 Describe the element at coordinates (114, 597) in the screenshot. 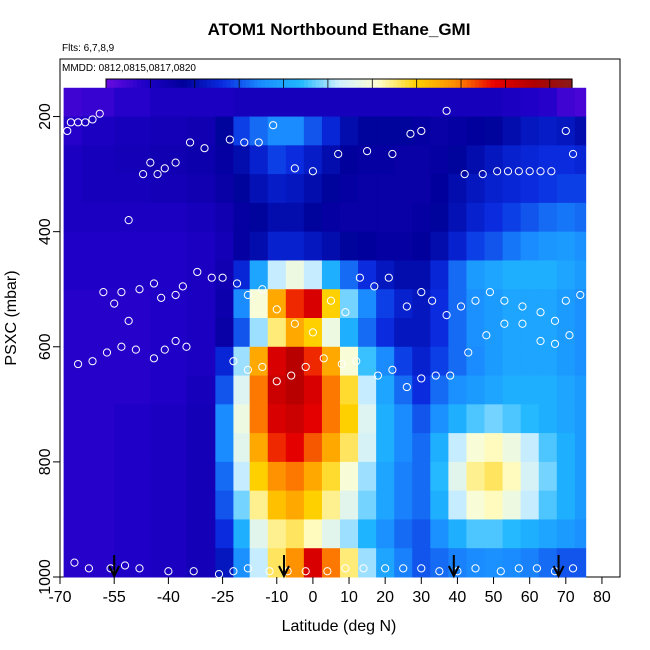

I see `x-tick-label: -55` at that location.